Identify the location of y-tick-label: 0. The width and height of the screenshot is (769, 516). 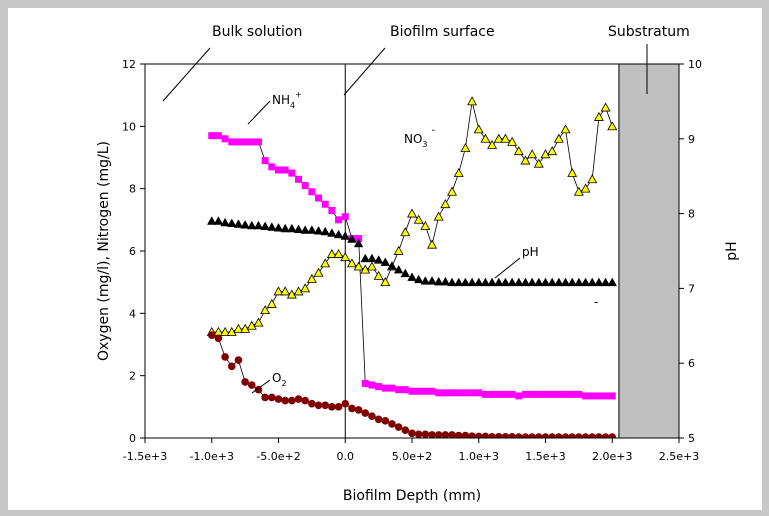
(132, 438).